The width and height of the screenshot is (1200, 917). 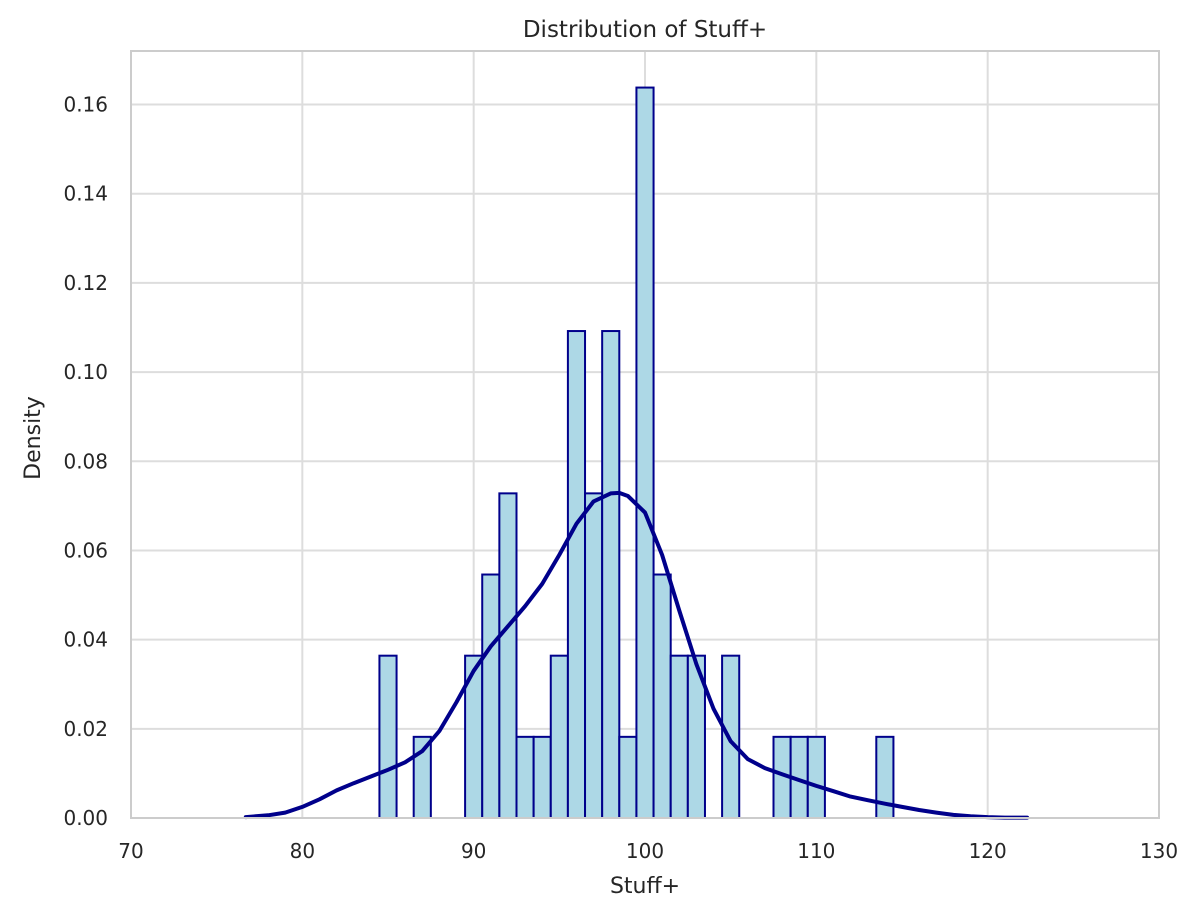 What do you see at coordinates (85, 283) in the screenshot?
I see `y-tick-label: 0.12` at bounding box center [85, 283].